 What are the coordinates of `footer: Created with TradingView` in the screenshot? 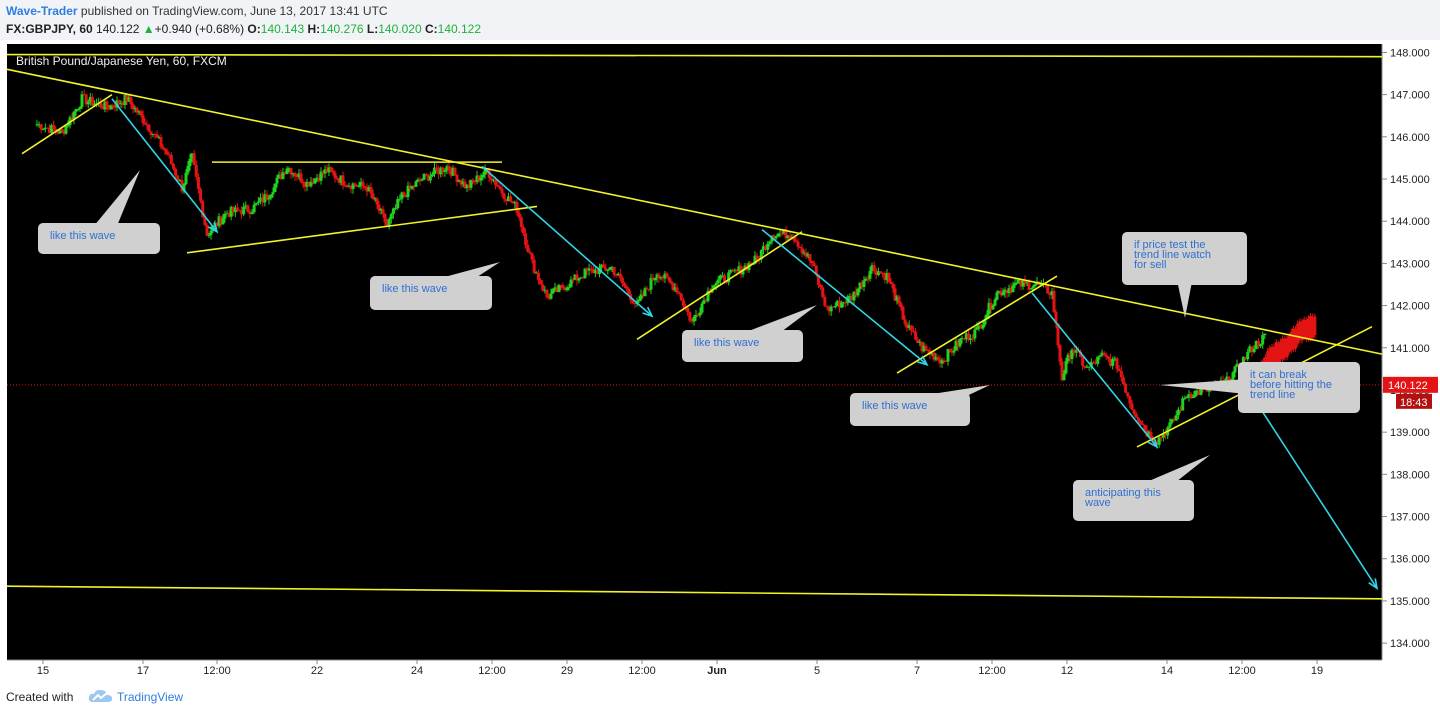 It's located at (720, 697).